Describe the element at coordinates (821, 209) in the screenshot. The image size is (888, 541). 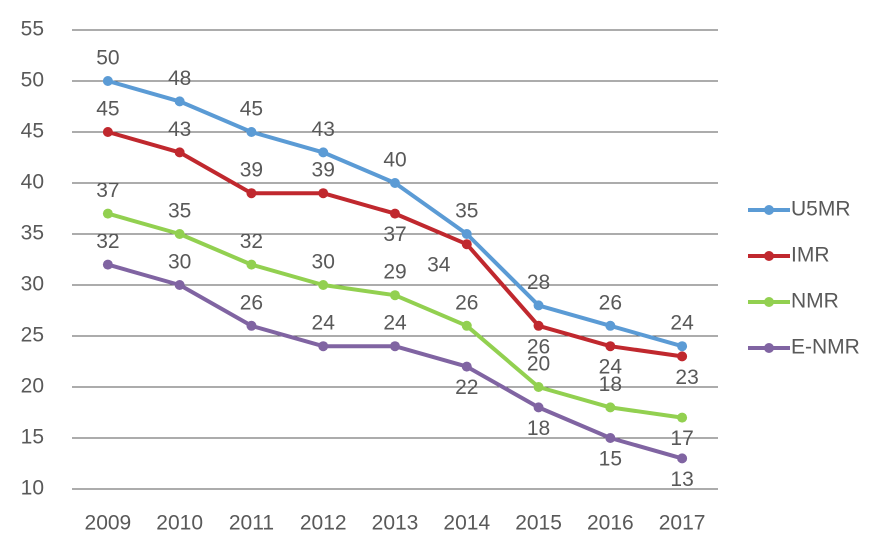
I see `legend-label: U5MR` at that location.